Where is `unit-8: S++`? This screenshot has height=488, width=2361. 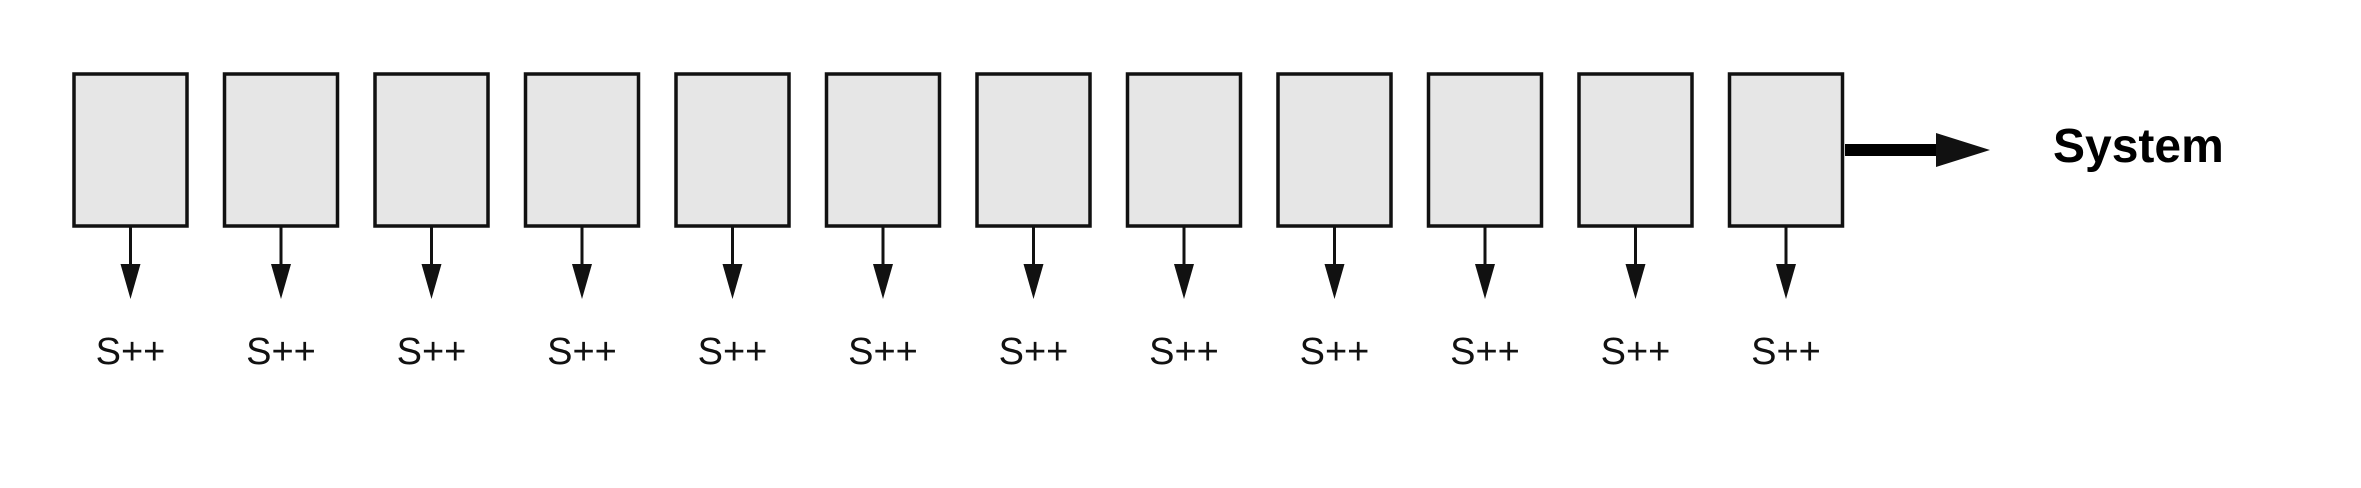 unit-8: S++ is located at coordinates (1184, 222).